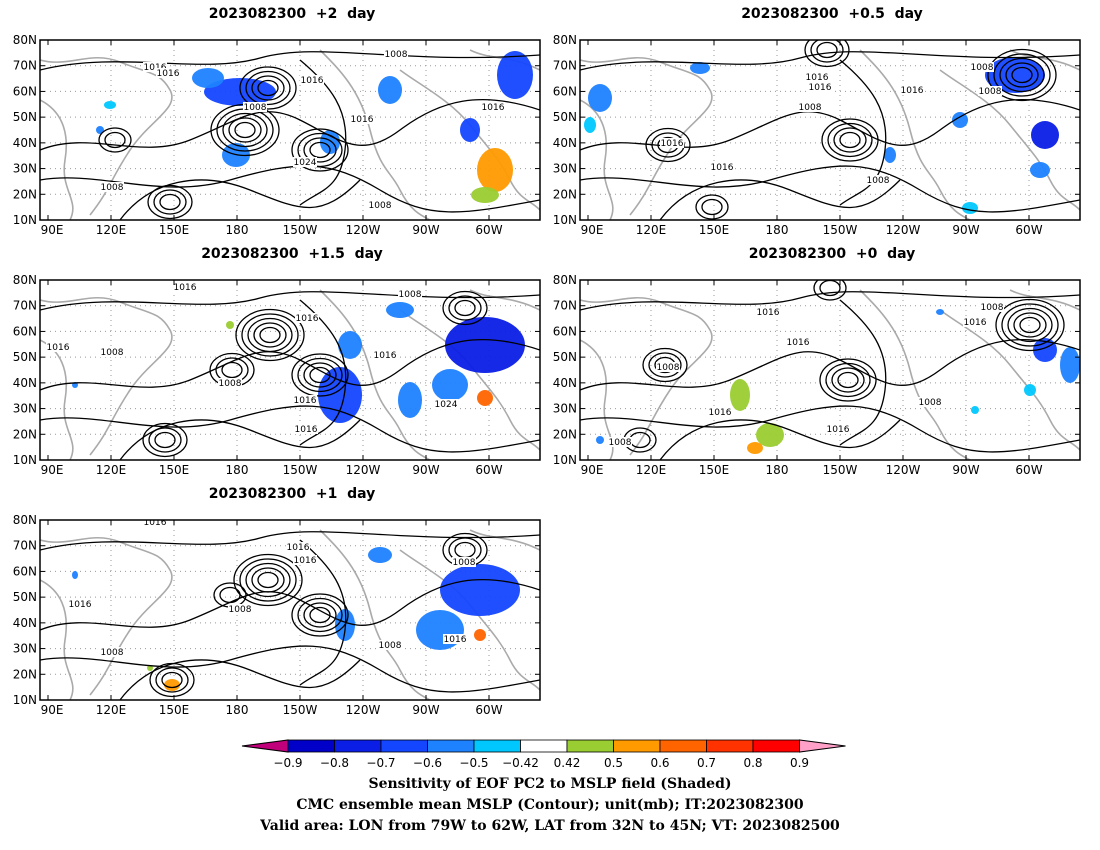 The width and height of the screenshot is (1100, 850). Describe the element at coordinates (1028, 230) in the screenshot. I see `lon-tick-label: 60W` at that location.